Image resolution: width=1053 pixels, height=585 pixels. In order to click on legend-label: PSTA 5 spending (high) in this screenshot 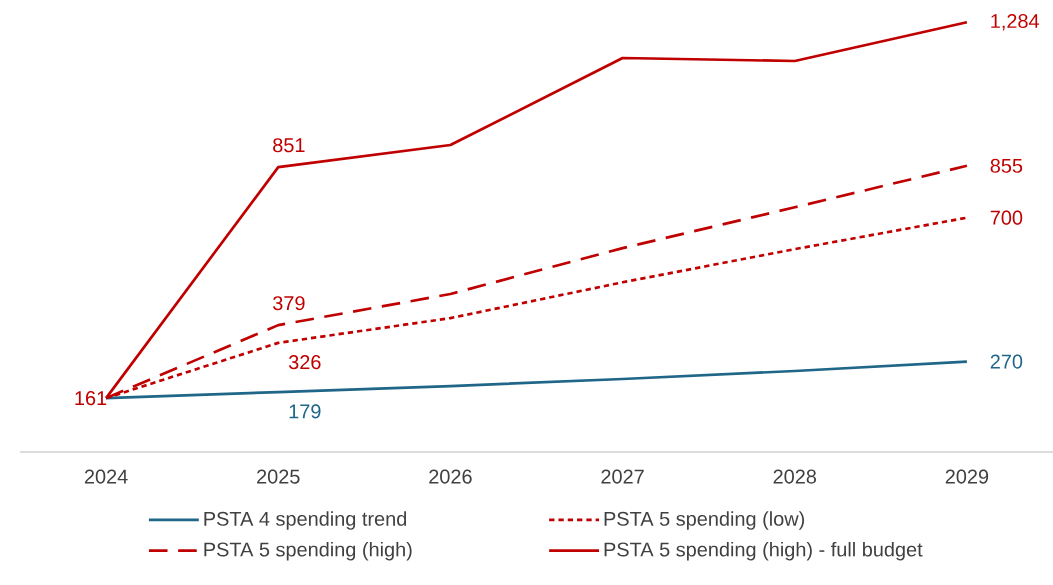, I will do `click(308, 551)`.